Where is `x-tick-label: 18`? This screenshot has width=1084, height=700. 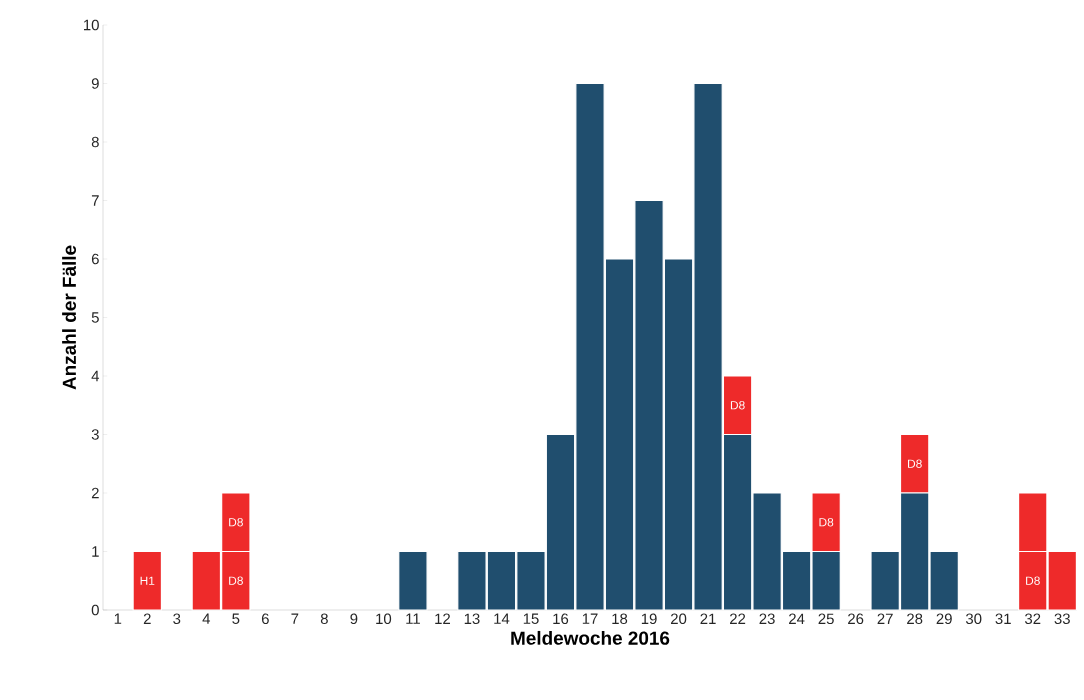
x-tick-label: 18 is located at coordinates (620, 619).